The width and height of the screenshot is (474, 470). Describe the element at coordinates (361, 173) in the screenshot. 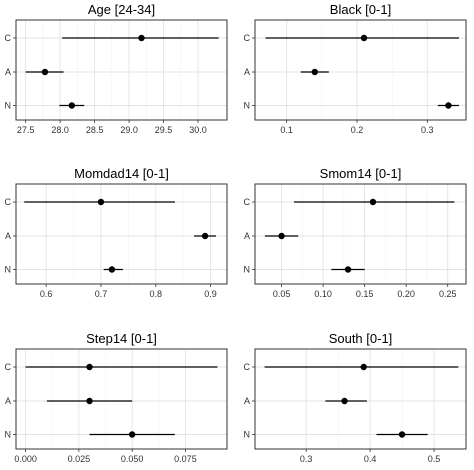

I see `panel-title: Smom14 [0-1]` at that location.